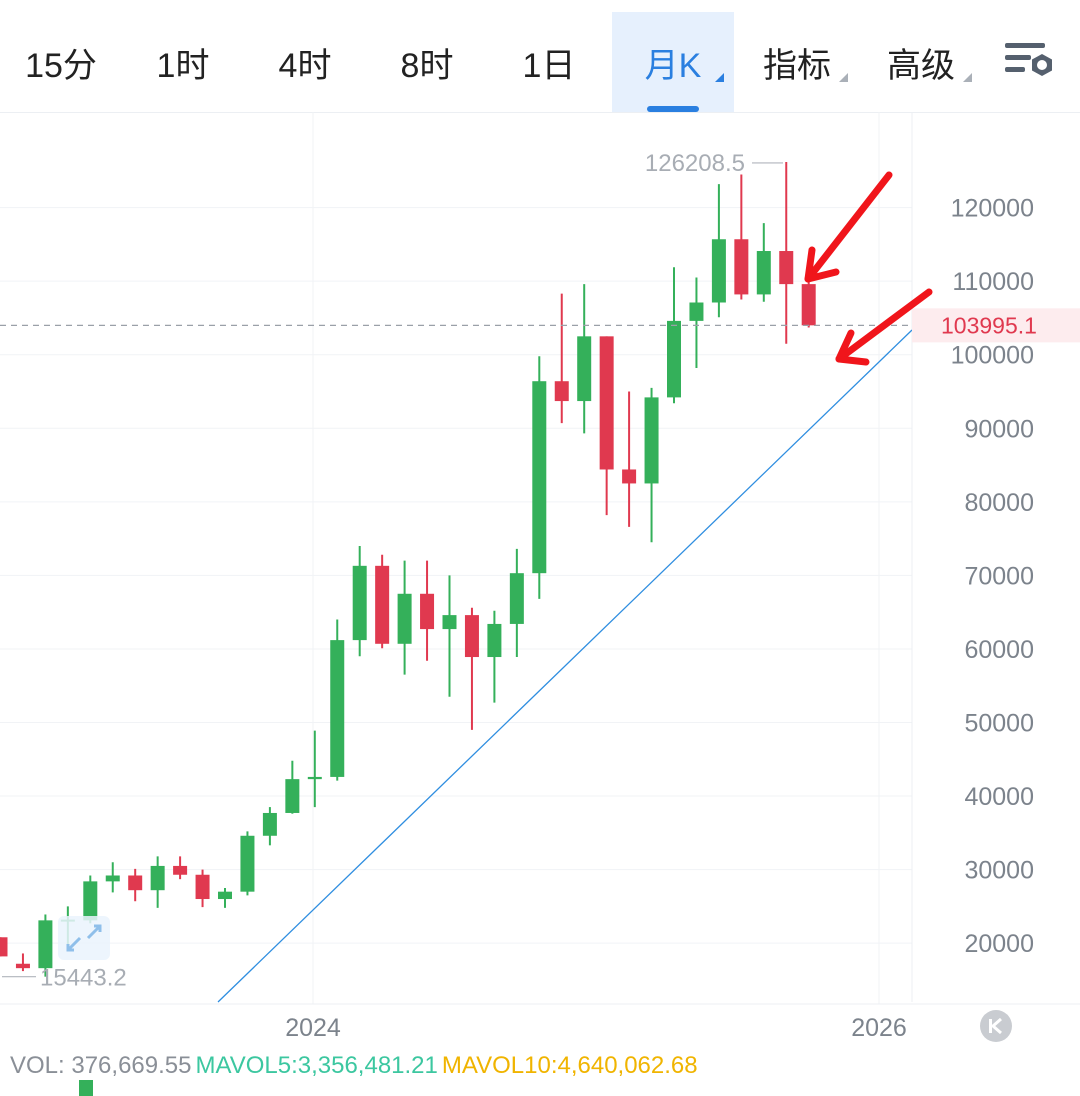 This screenshot has width=1080, height=1096. What do you see at coordinates (999, 944) in the screenshot?
I see `price-tick-label: 20000` at bounding box center [999, 944].